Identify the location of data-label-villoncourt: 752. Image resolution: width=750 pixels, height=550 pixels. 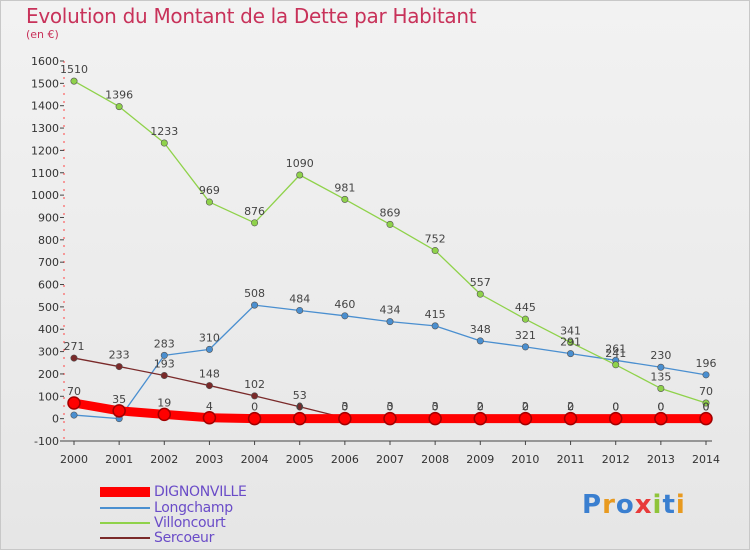
(435, 239).